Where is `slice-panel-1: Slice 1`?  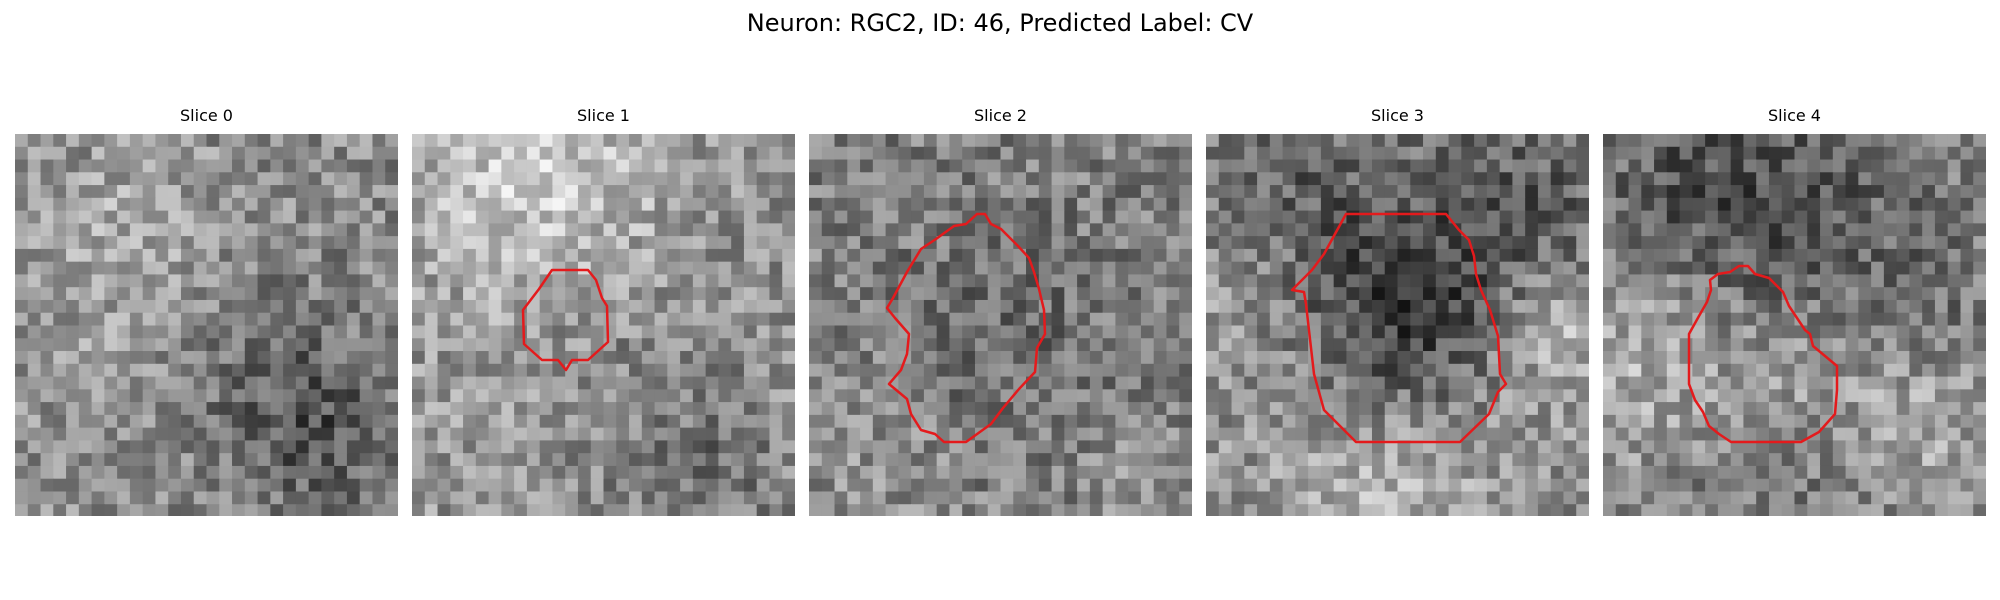 slice-panel-1: Slice 1 is located at coordinates (603, 311).